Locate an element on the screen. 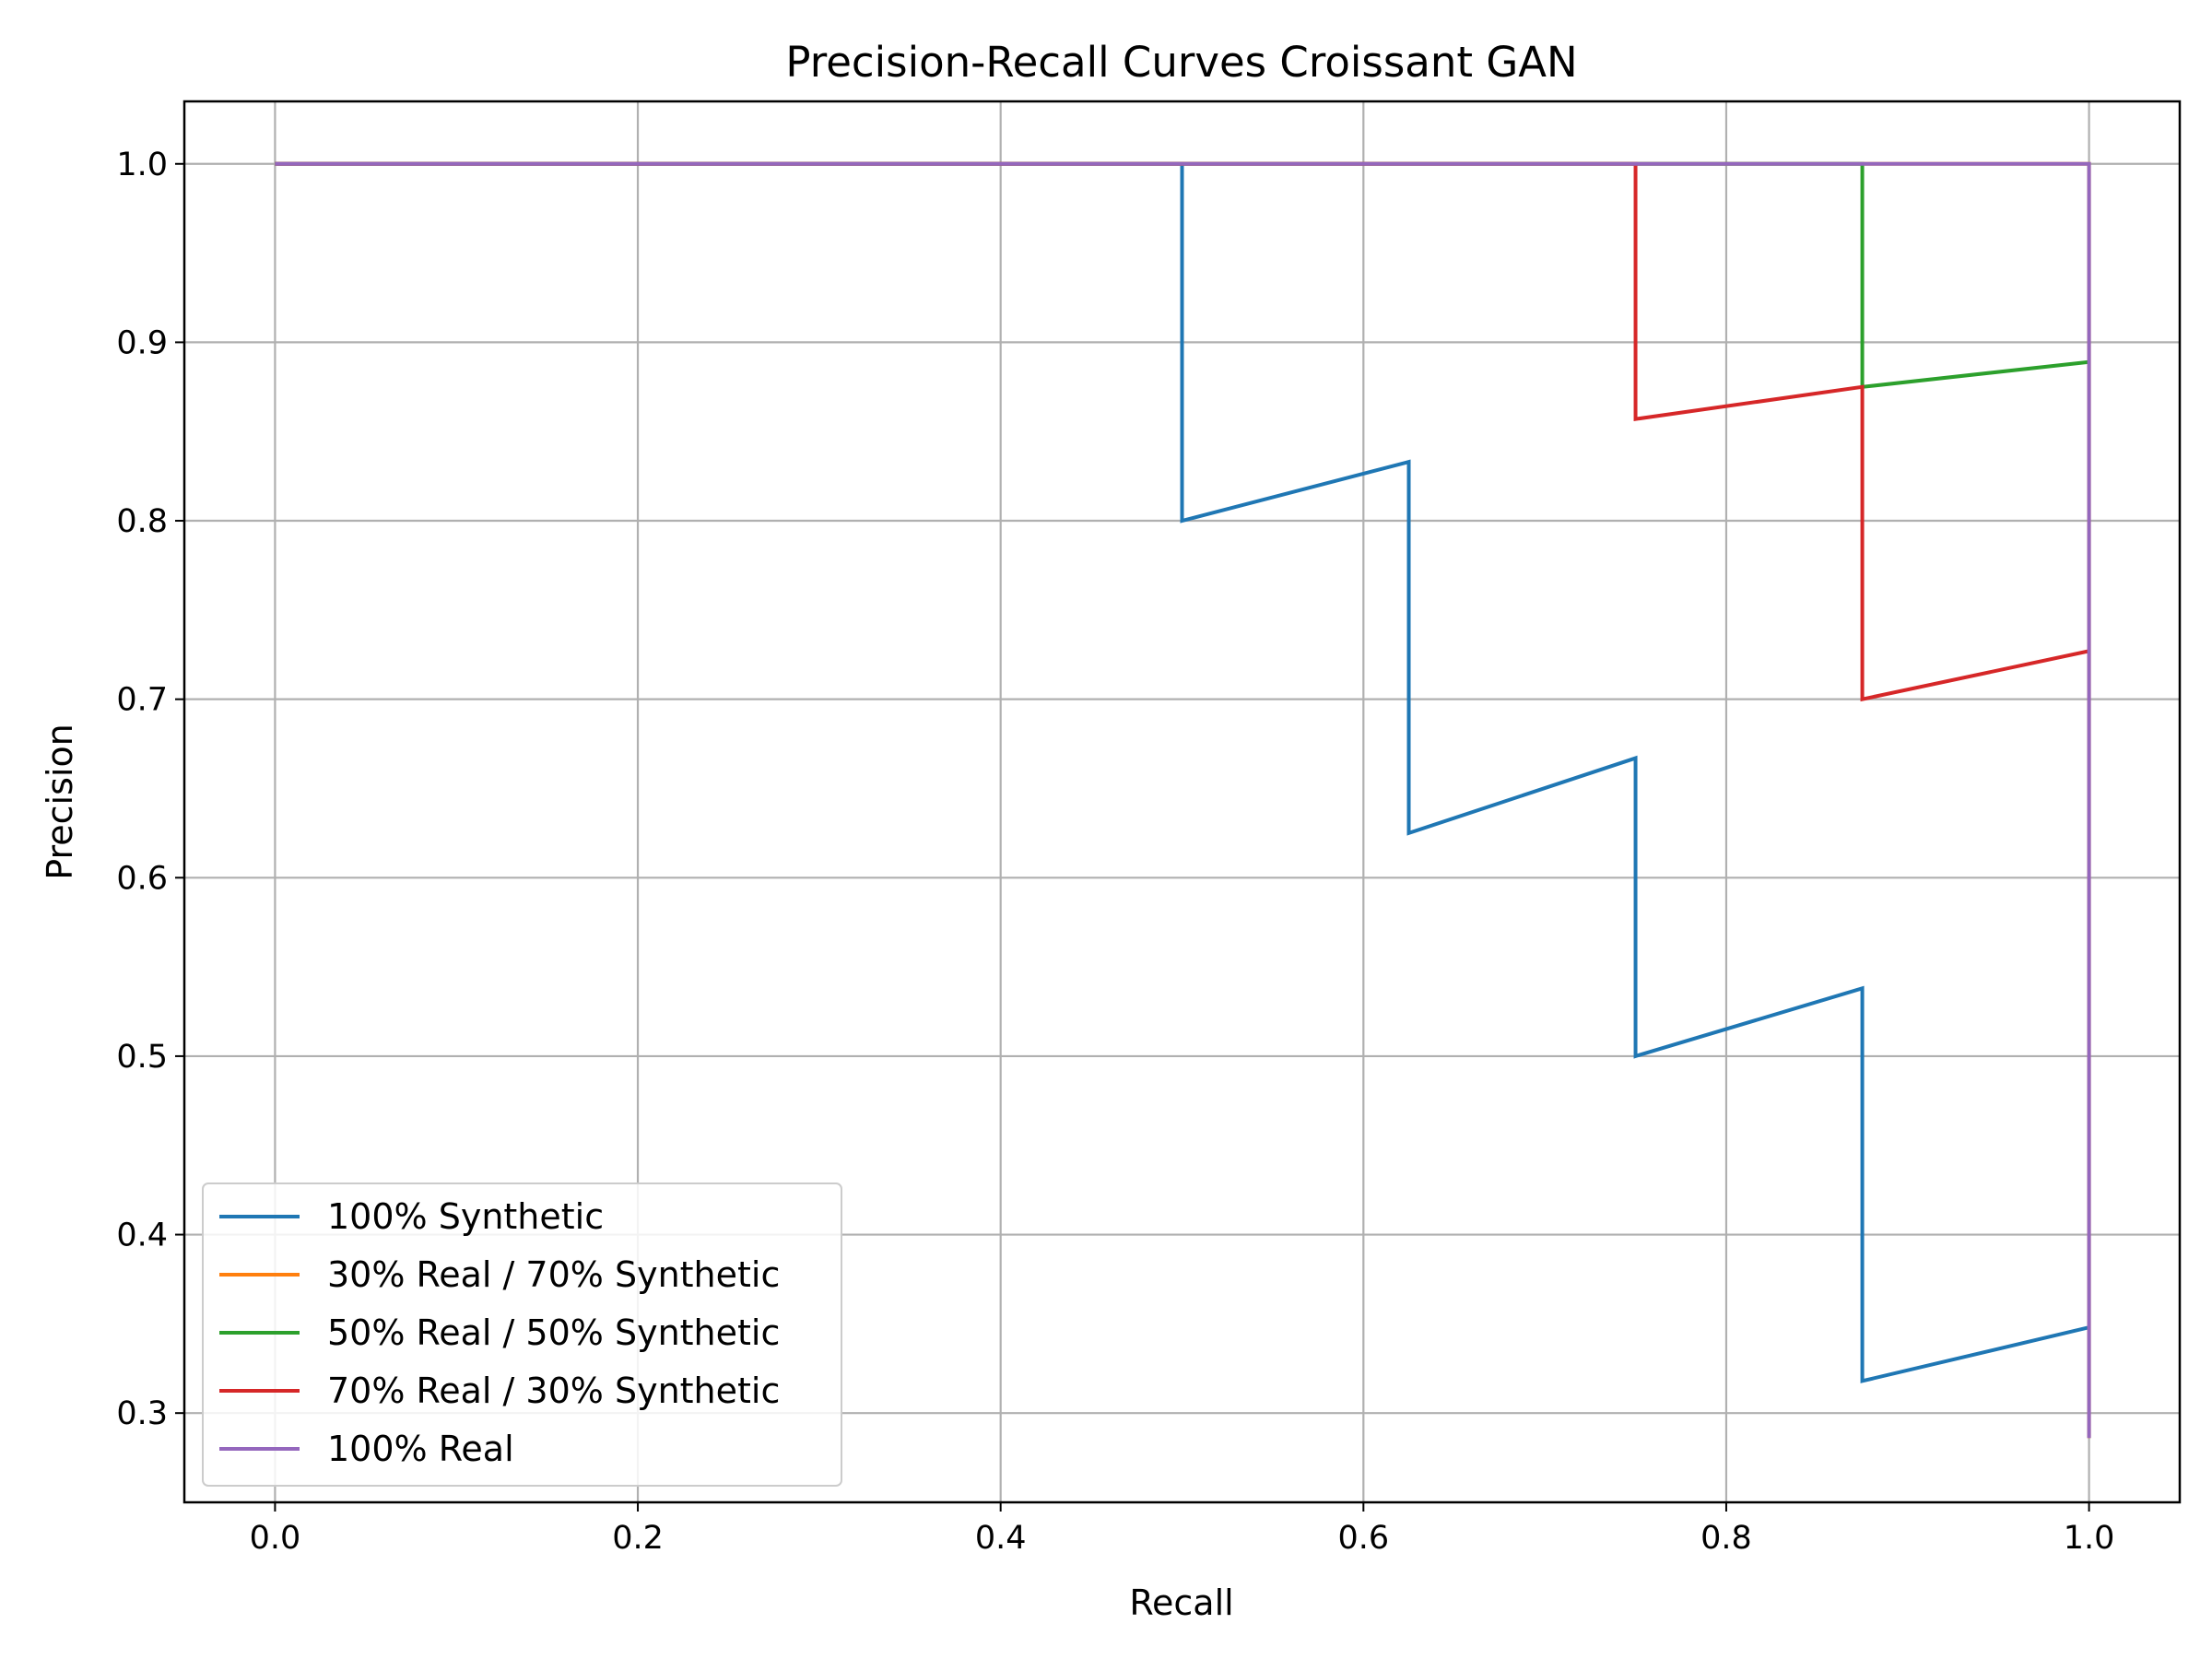 This screenshot has height=1659, width=2212. x-tick-label: 0.6 is located at coordinates (1363, 1538).